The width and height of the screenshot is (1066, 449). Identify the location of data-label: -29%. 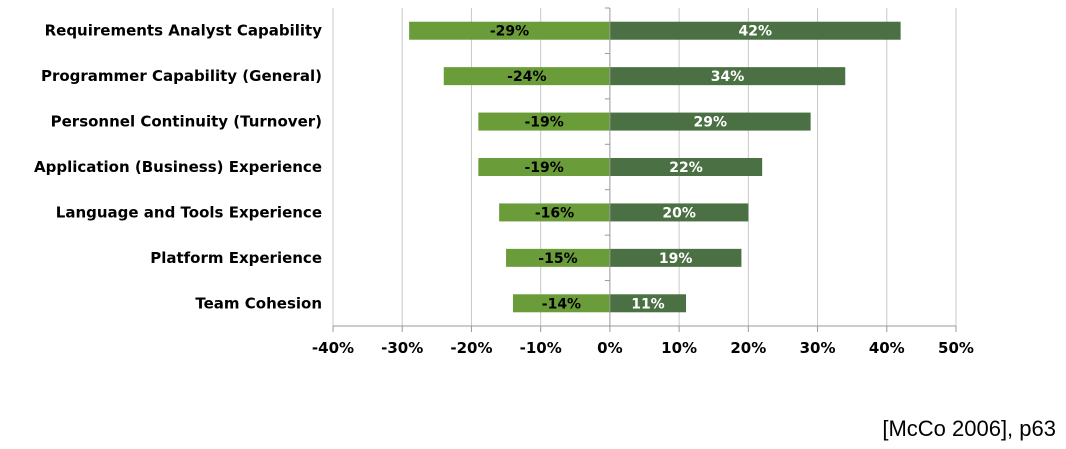
(509, 32).